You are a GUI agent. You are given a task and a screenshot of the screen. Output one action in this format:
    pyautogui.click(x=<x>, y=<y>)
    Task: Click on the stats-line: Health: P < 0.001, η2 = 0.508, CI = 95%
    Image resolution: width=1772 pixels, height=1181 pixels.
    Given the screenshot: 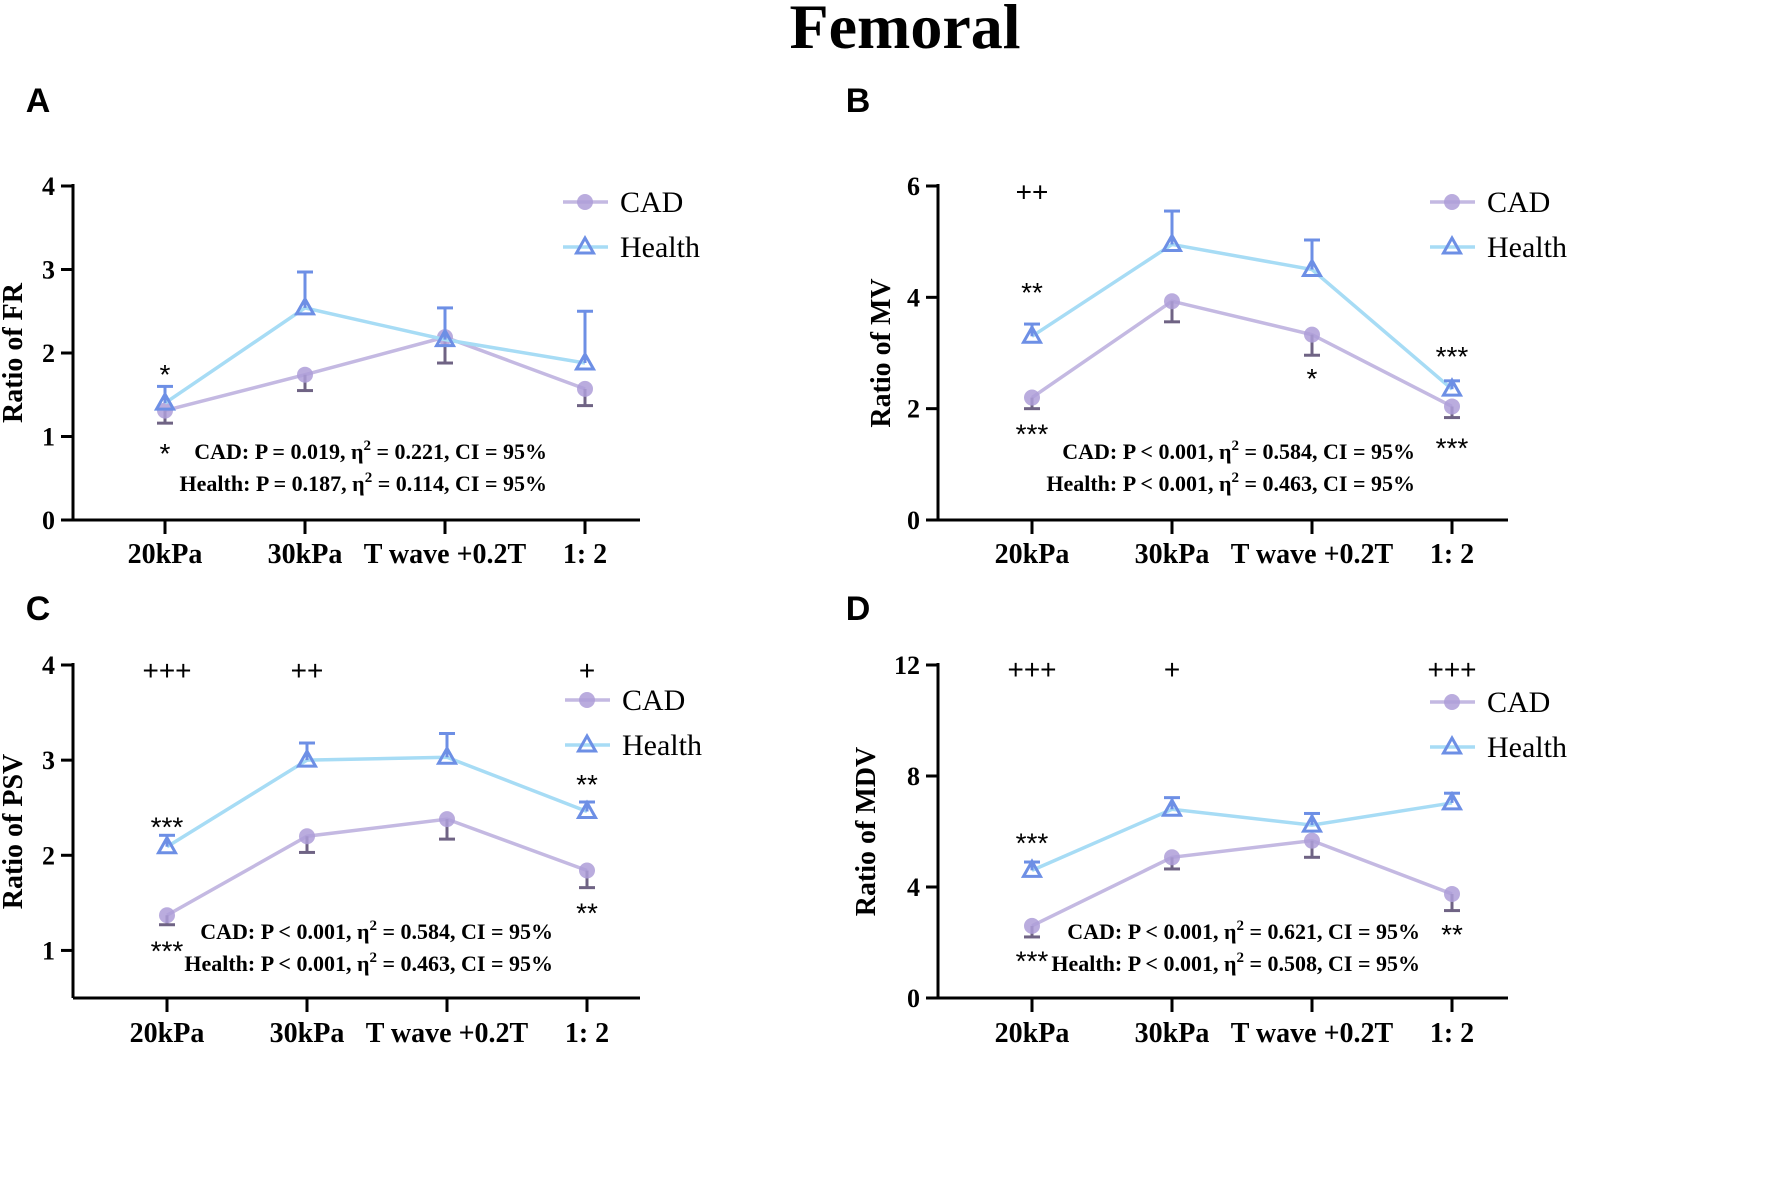 What is the action you would take?
    pyautogui.click(x=1235, y=963)
    